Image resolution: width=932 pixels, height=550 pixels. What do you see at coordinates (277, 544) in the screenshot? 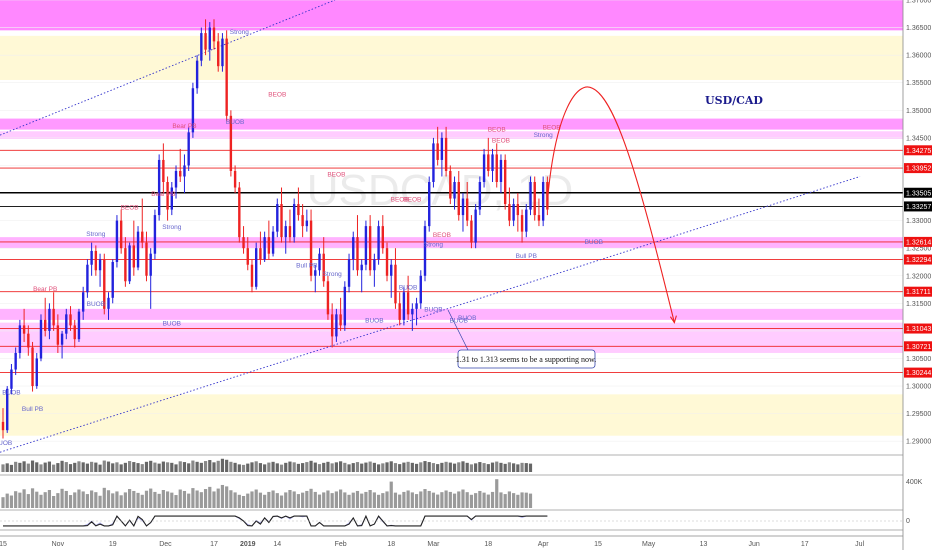
I see `date-tick-label: 14` at bounding box center [277, 544].